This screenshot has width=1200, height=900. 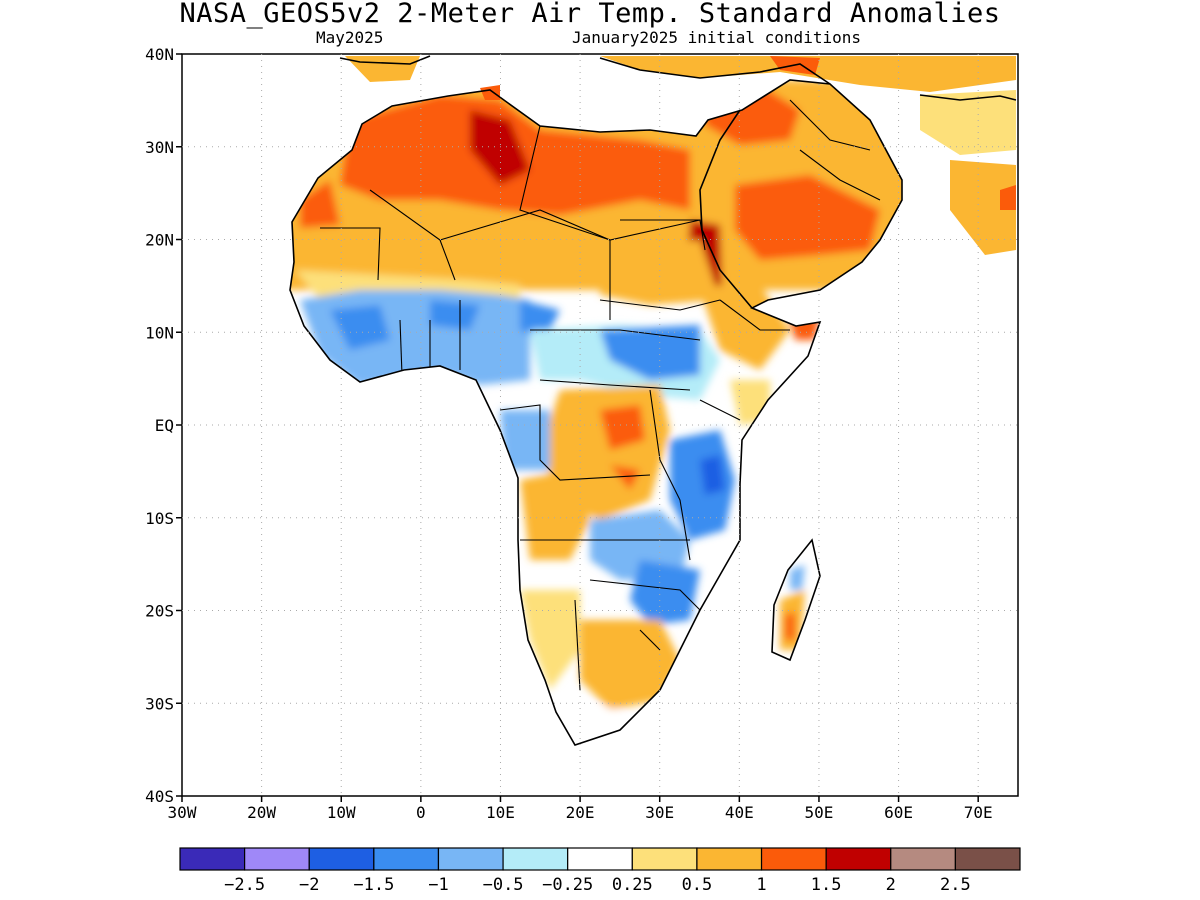 I want to click on lon-axis: 30W 20W 10W 0 10E 20E 30E 40E 50E 60E 70E, so click(x=580, y=809).